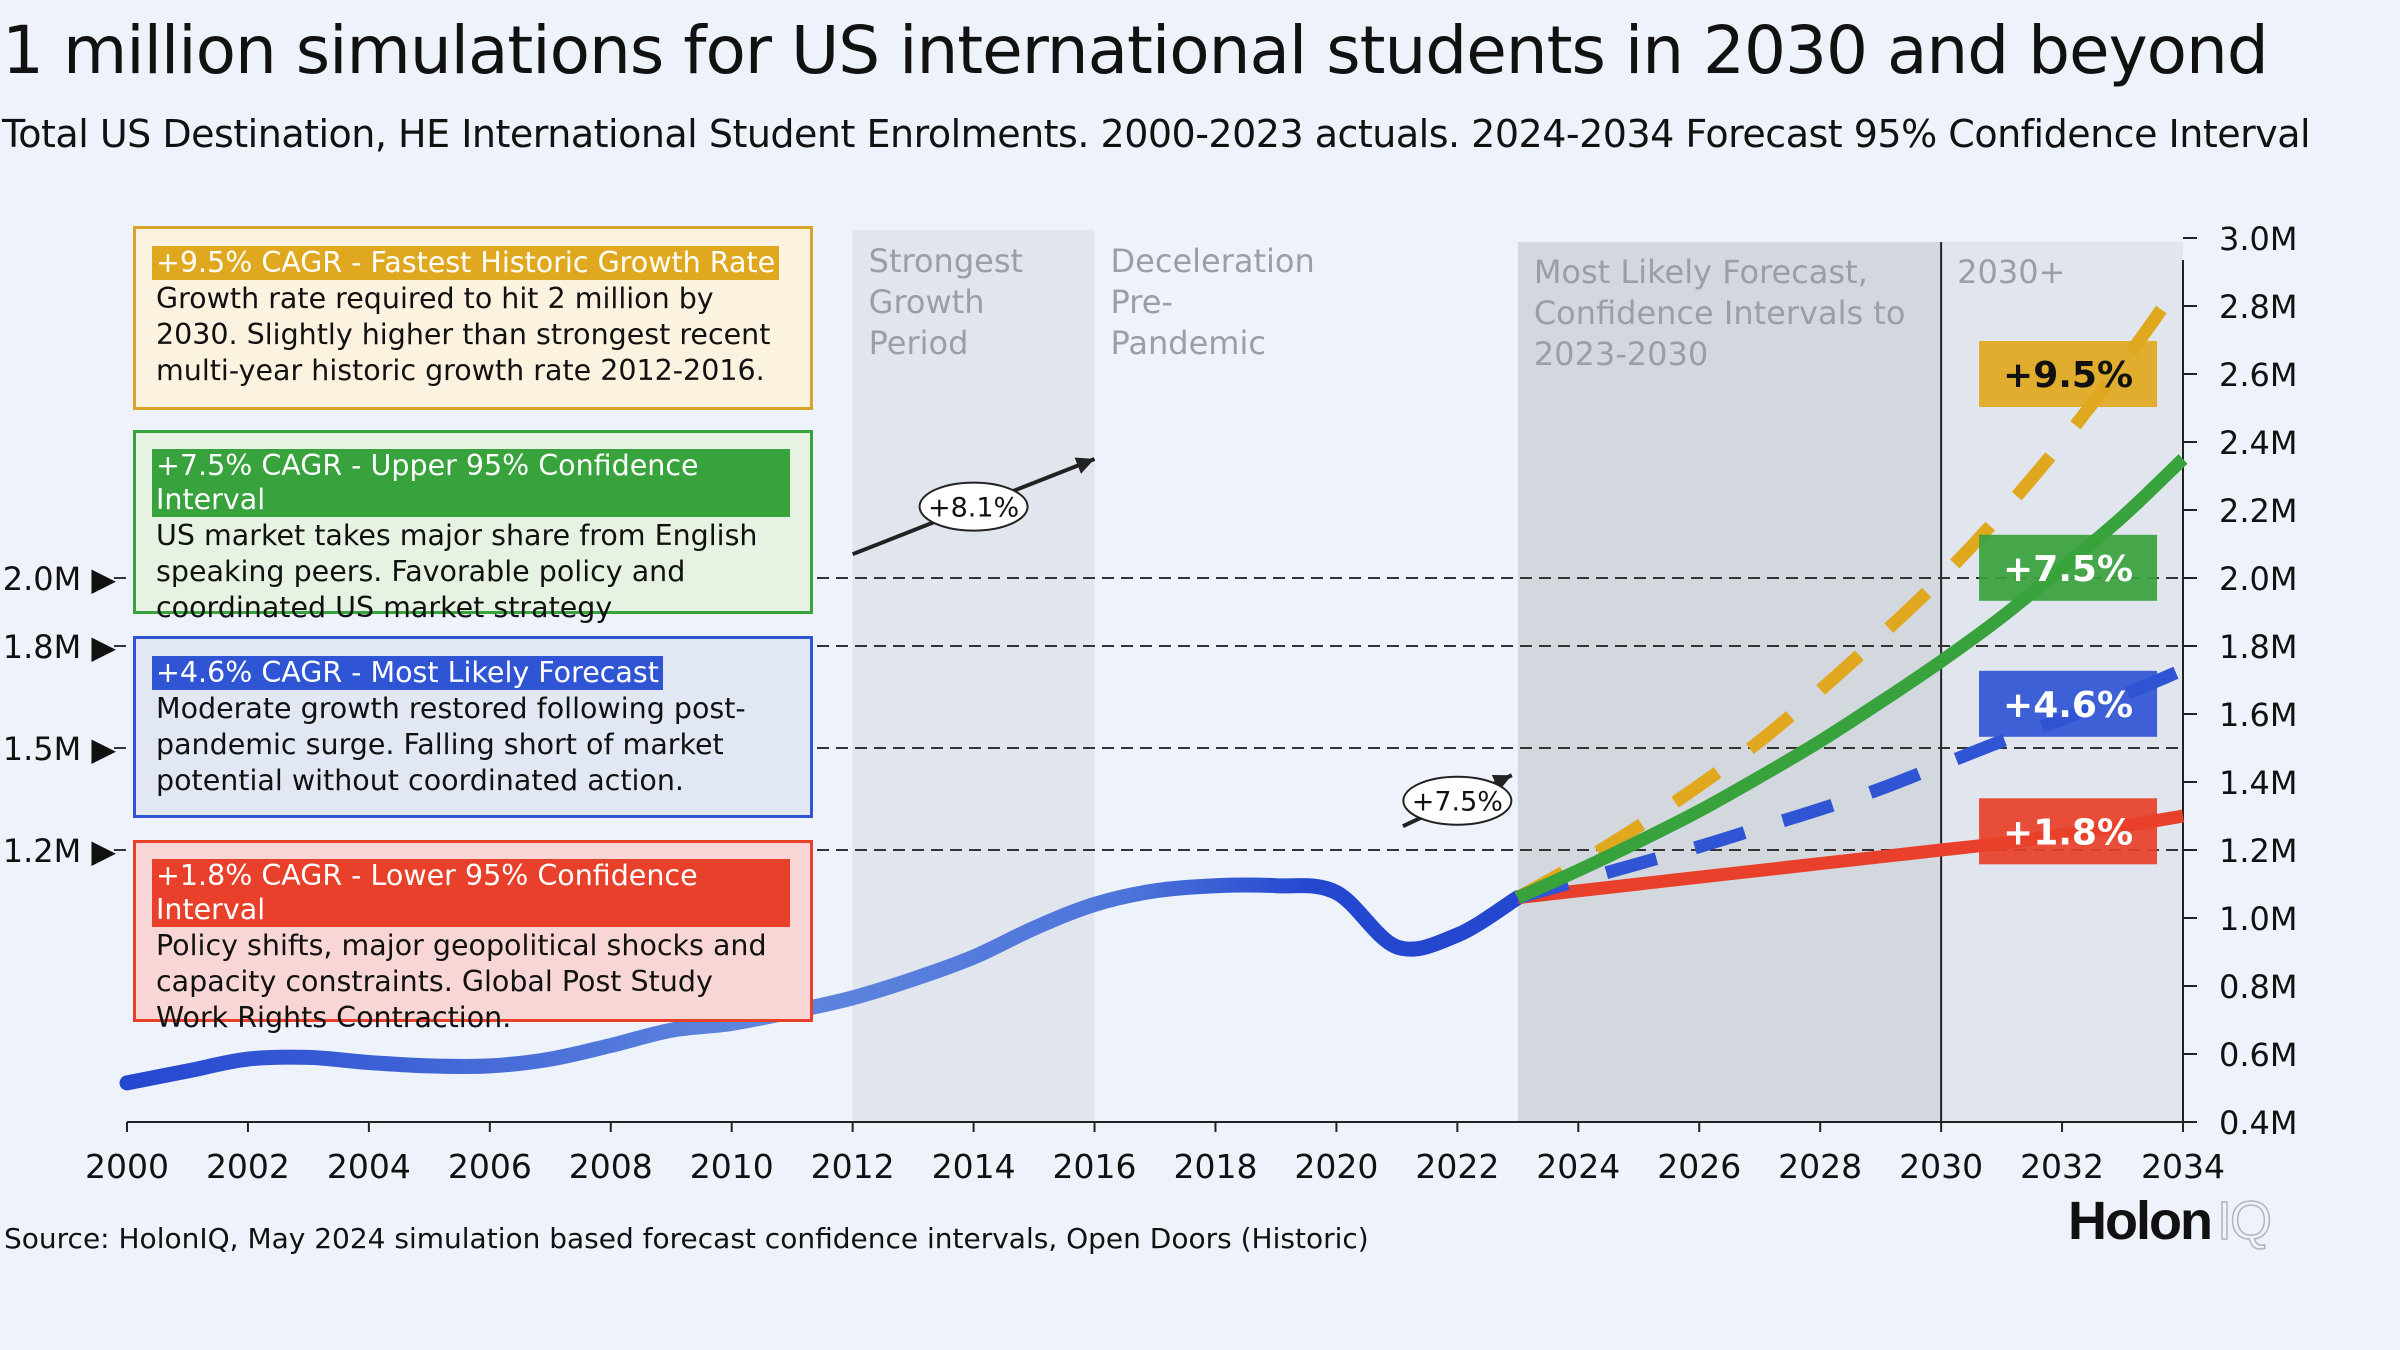 Image resolution: width=2400 pixels, height=1350 pixels. I want to click on period-label: Growth, so click(927, 302).